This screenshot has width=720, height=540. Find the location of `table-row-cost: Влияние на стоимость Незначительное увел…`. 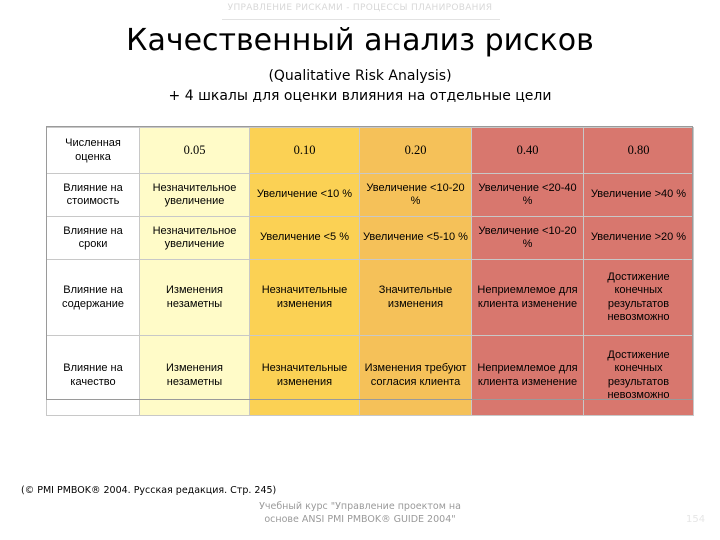

table-row-cost: Влияние на стоимость Незначительное увел… is located at coordinates (370, 195).